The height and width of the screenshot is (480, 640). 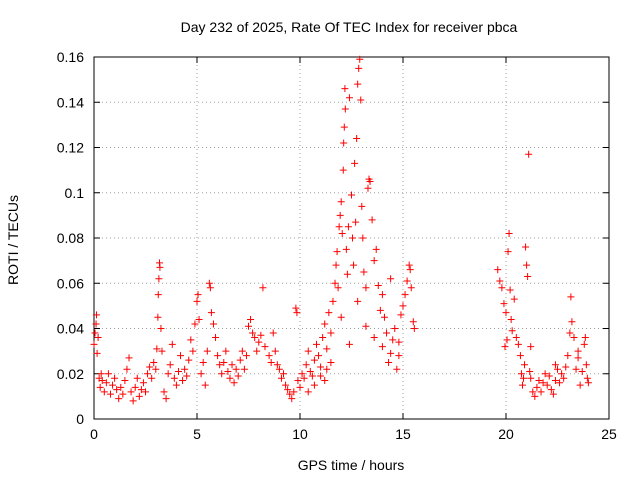 What do you see at coordinates (80, 419) in the screenshot?
I see `y-tick-label: 0` at bounding box center [80, 419].